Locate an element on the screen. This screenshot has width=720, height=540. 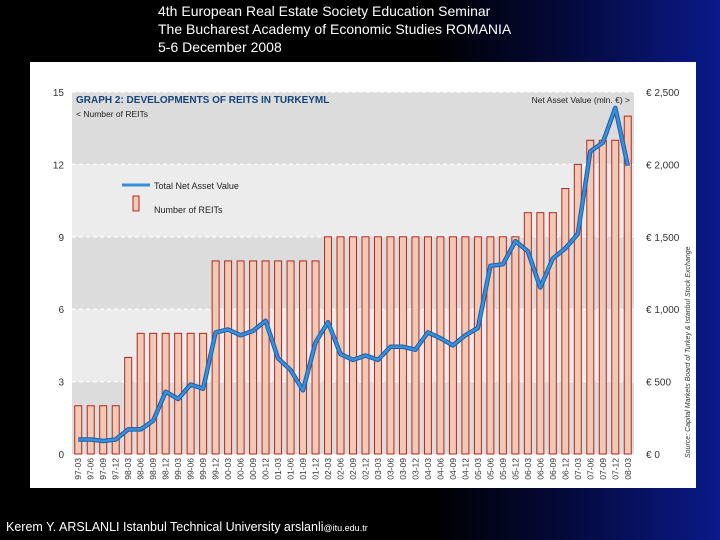
right-tick-label: € 2,500 is located at coordinates (663, 93).